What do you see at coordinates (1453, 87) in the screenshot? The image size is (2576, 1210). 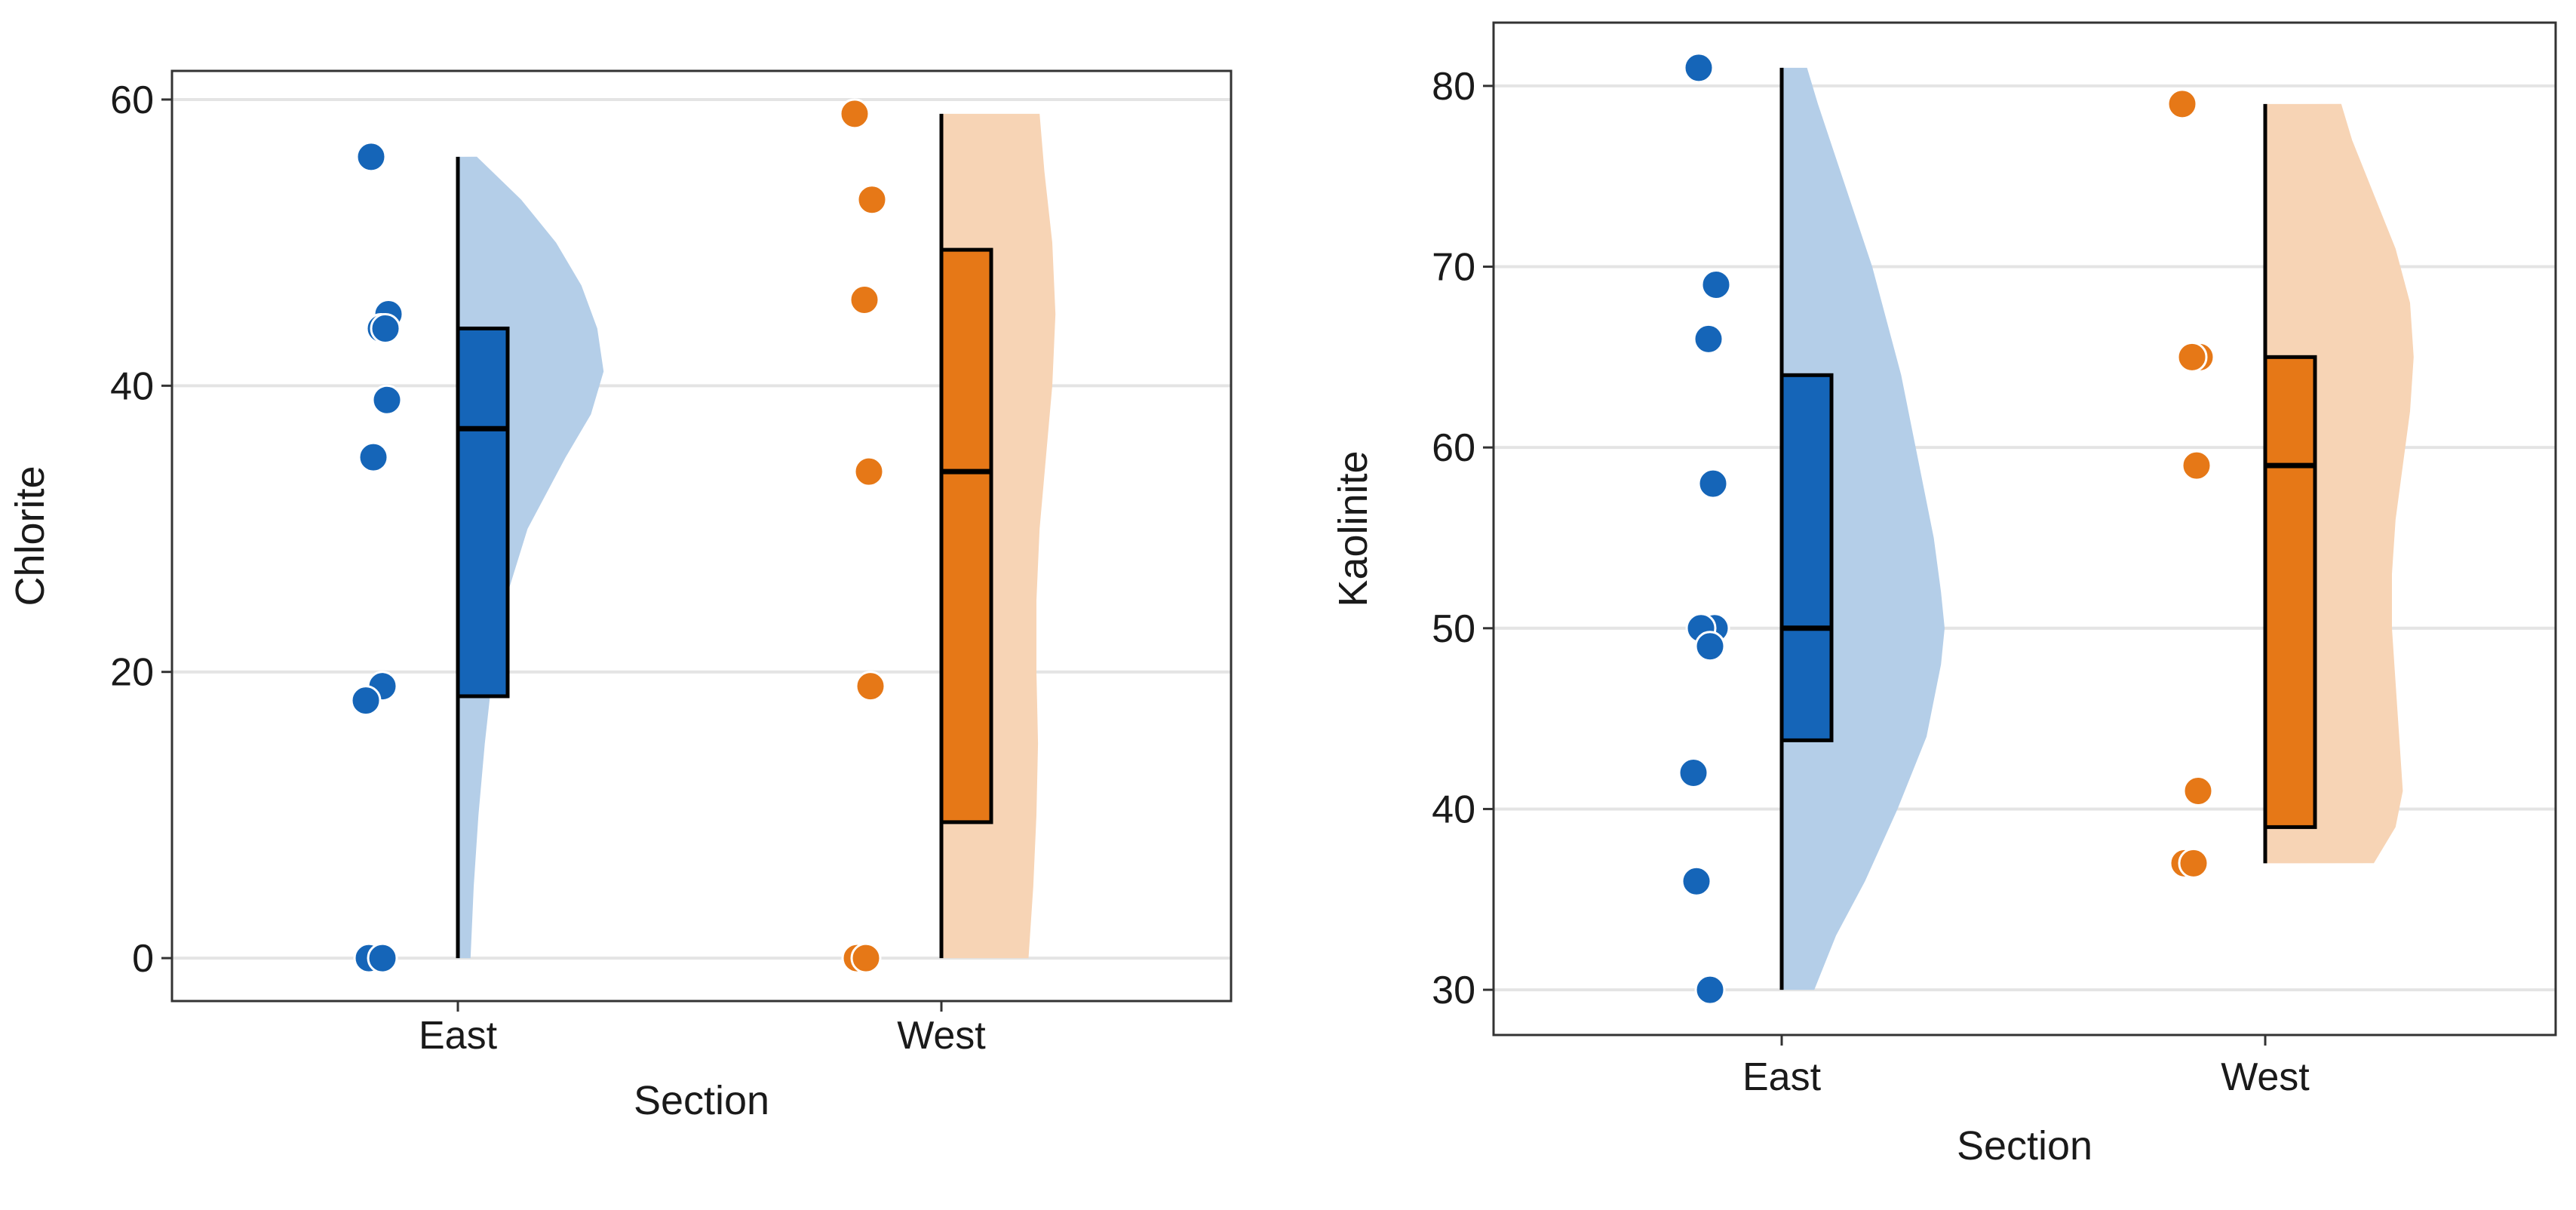 I see `y-tick-label: 80` at bounding box center [1453, 87].